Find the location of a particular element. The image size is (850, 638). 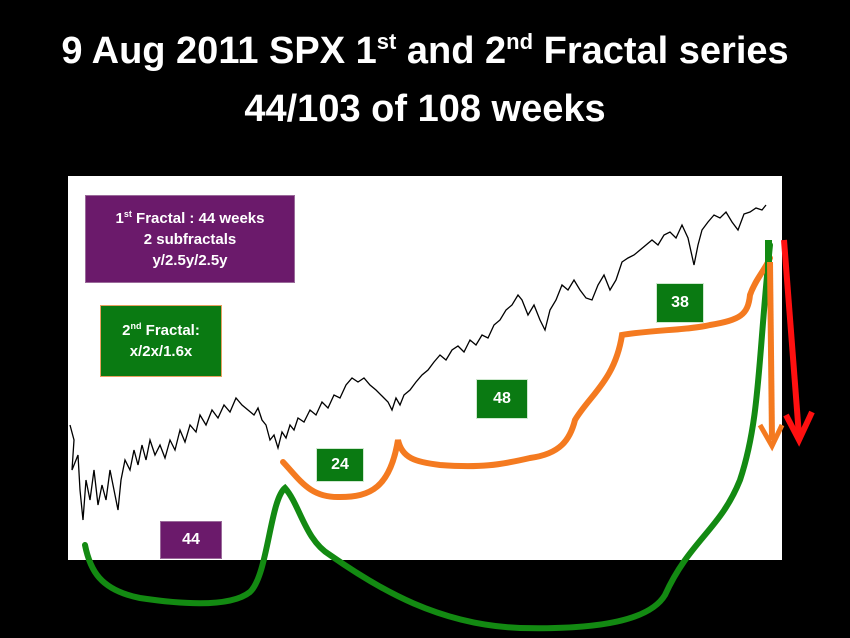

box-text: Fractal: is located at coordinates (170, 330).